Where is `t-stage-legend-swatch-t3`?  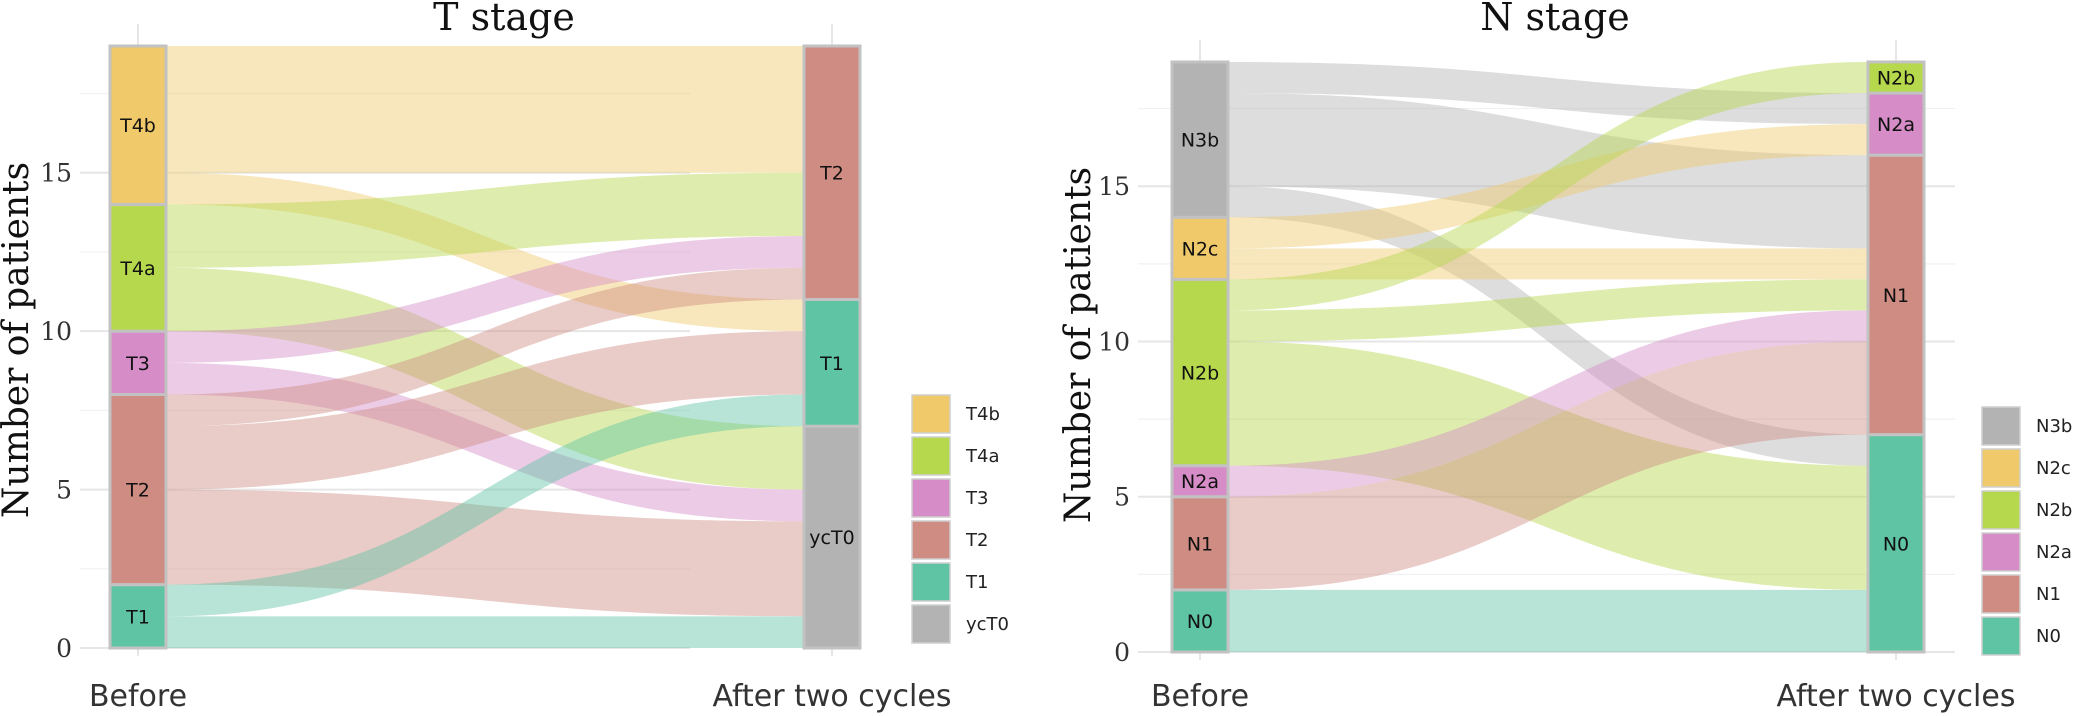 t-stage-legend-swatch-t3 is located at coordinates (931, 498).